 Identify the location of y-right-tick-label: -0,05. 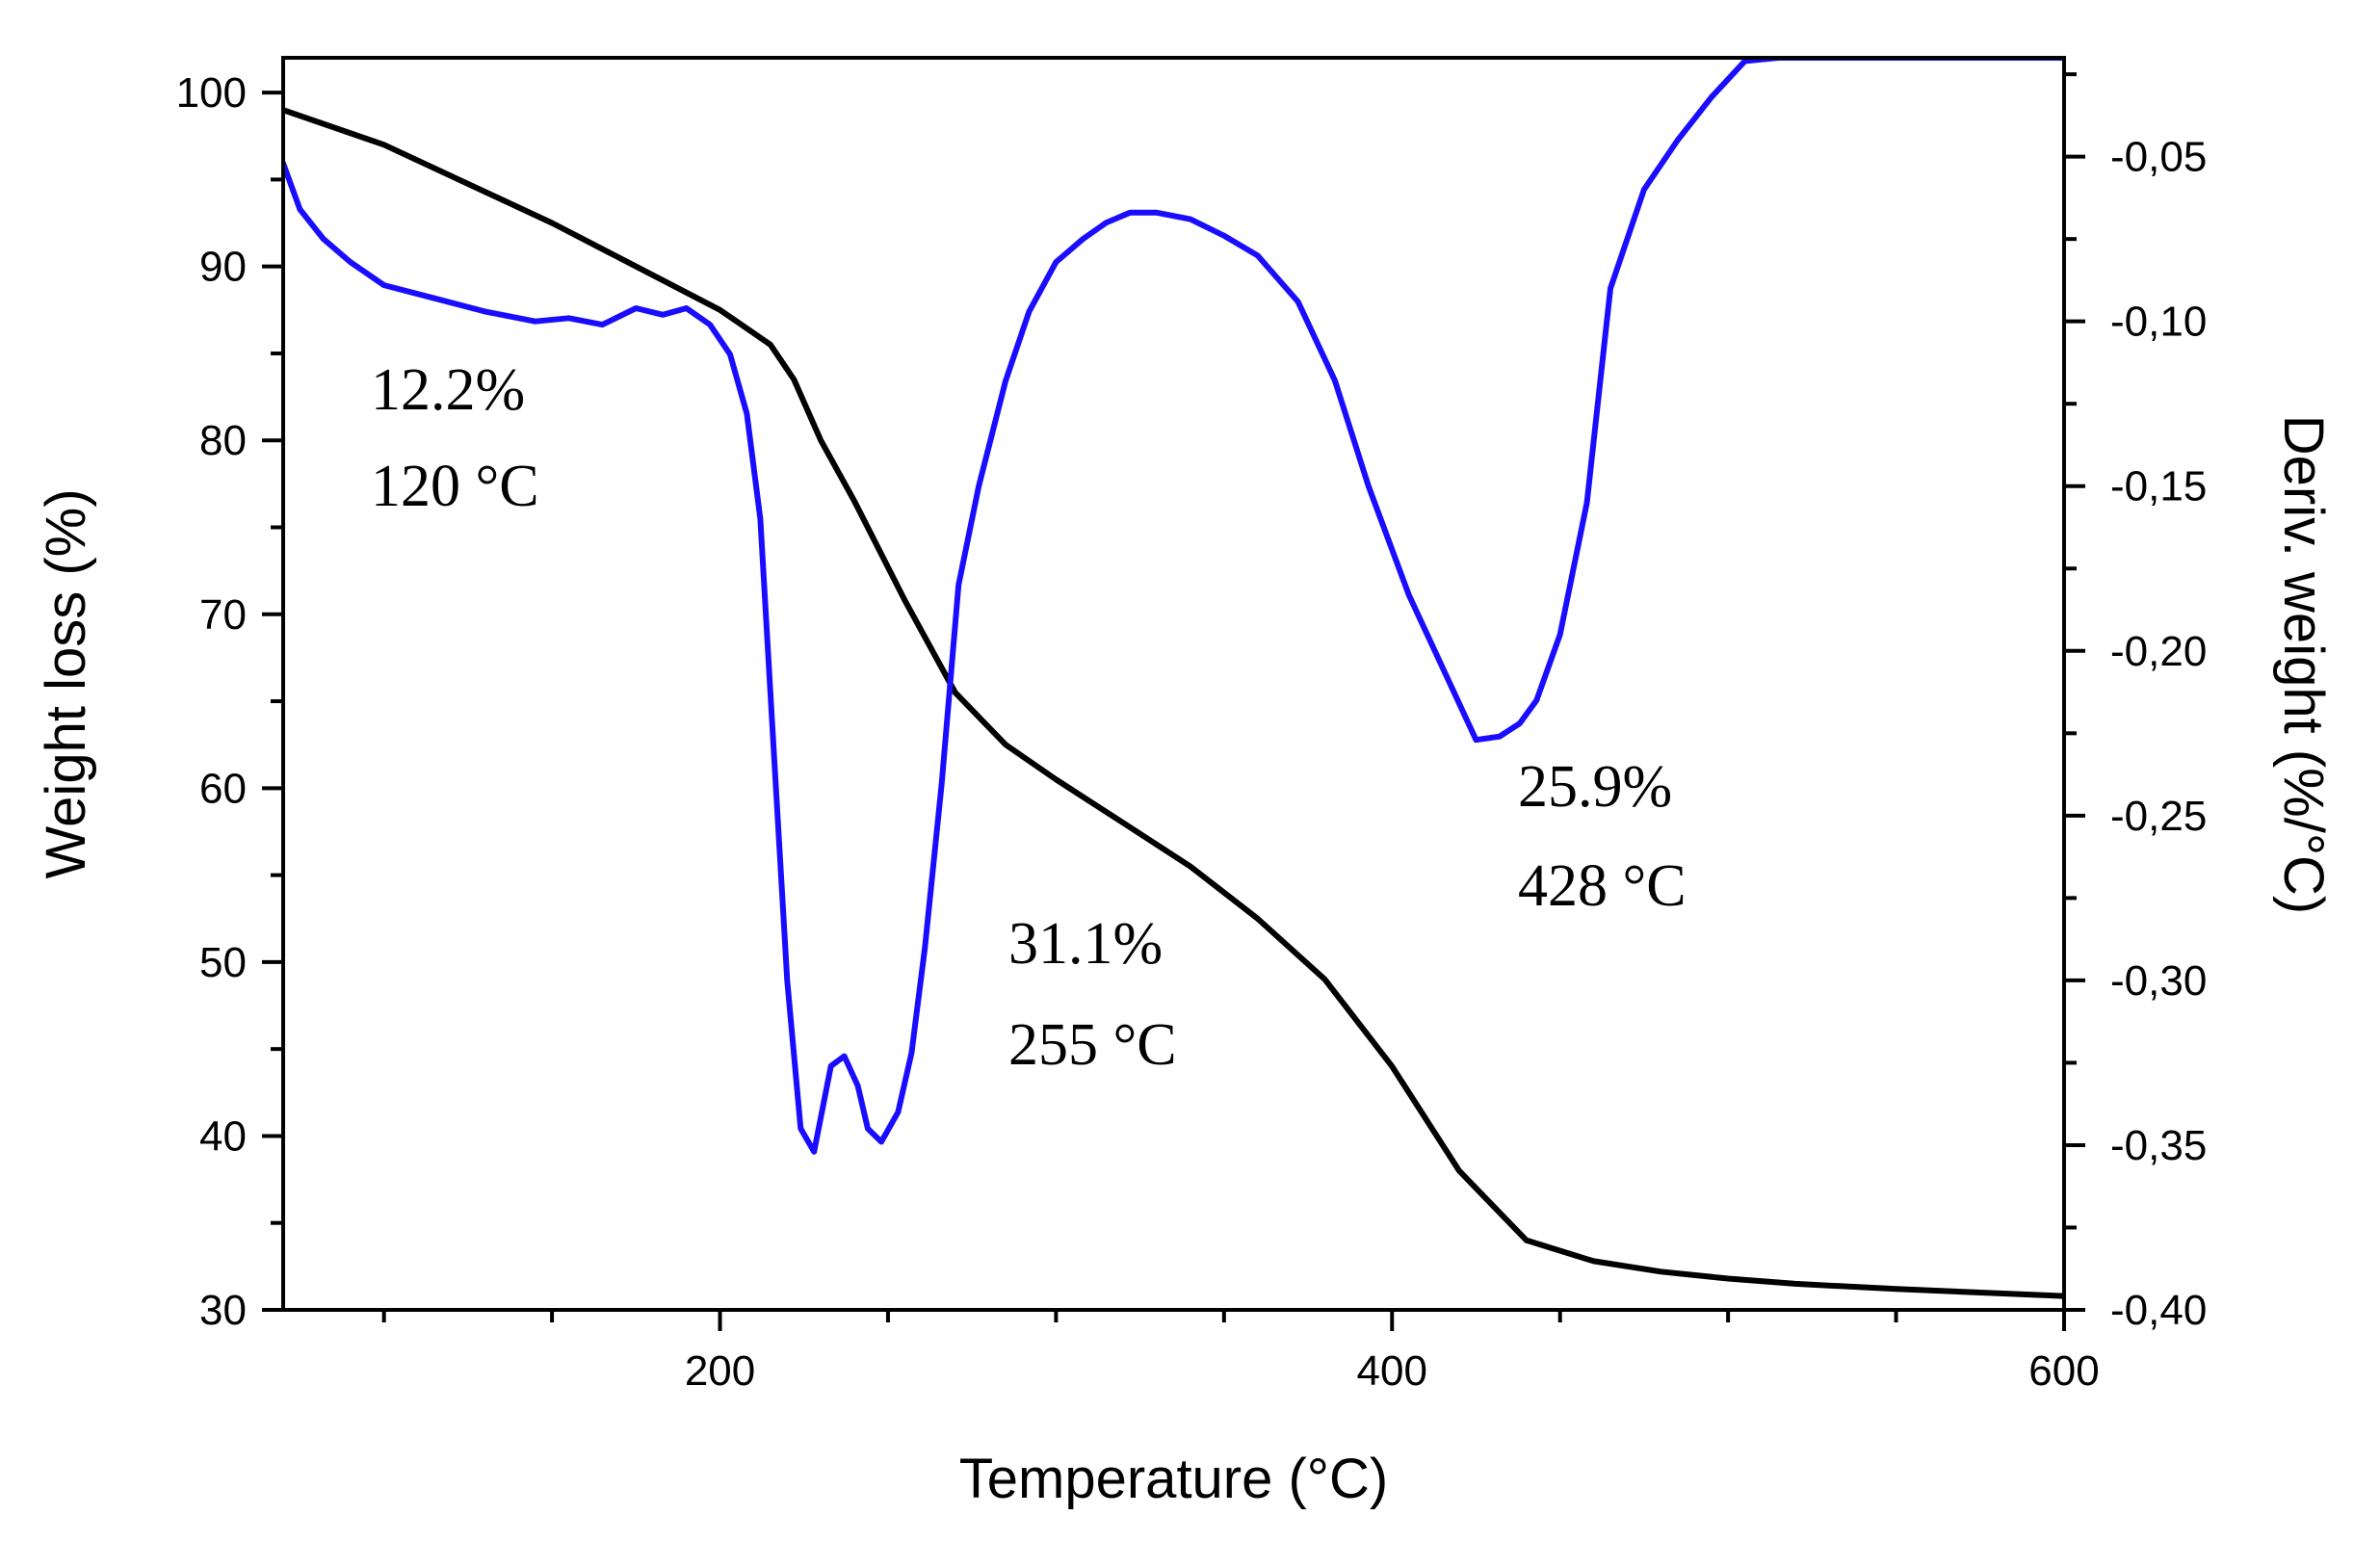
(2158, 158).